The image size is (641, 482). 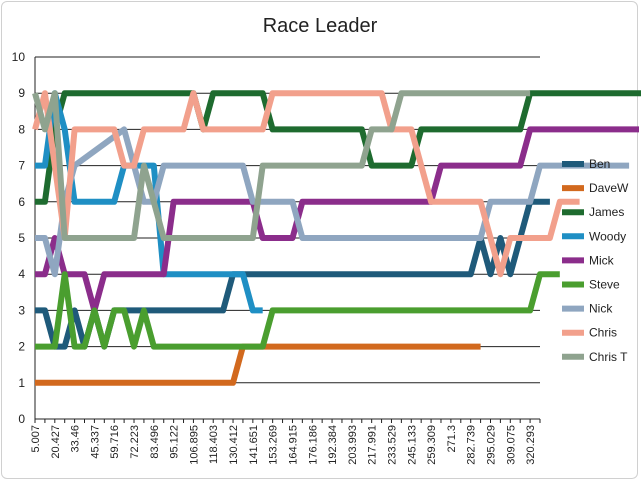 I want to click on y-tick-label: 7, so click(x=21, y=166).